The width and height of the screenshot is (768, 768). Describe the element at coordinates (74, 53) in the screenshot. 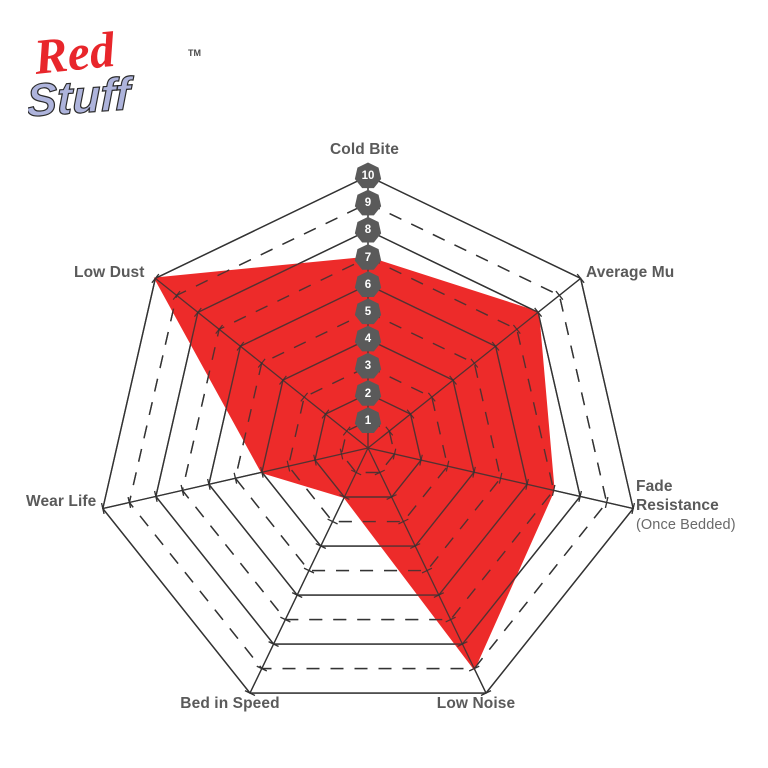

I see `logo-text-red: Red` at that location.